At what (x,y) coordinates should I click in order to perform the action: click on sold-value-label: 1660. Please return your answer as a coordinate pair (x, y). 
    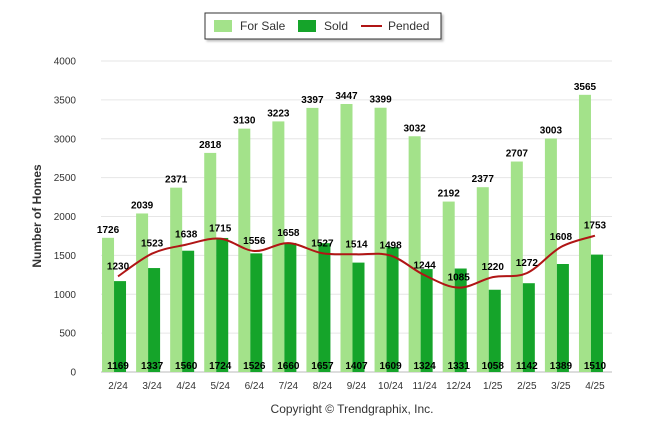
    Looking at the image, I should click on (288, 366).